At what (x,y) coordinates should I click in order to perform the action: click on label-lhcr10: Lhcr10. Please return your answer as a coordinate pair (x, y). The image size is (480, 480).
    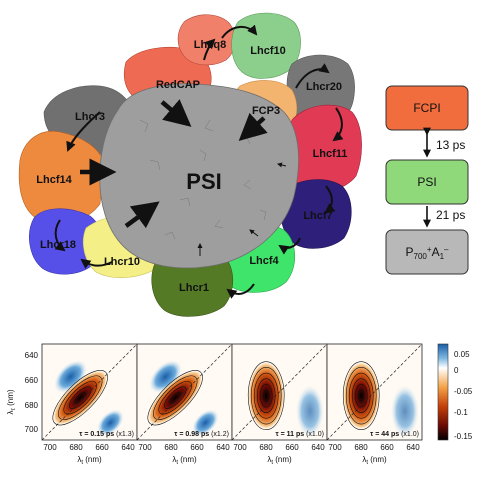
    Looking at the image, I should click on (122, 262).